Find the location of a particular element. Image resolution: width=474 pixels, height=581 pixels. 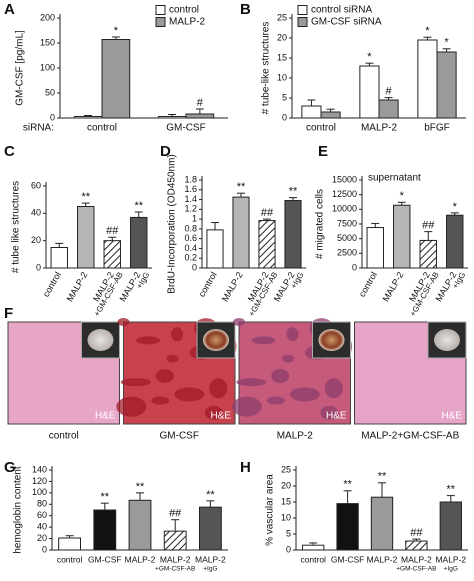

y-tick-label: 15 is located at coordinates (282, 57).